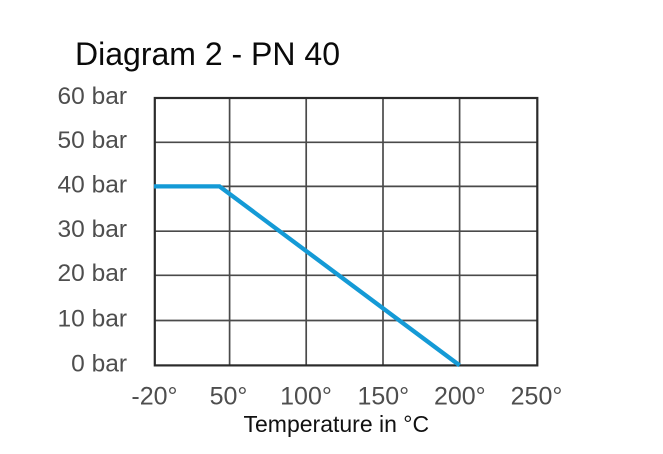  I want to click on svg-text: 20 bar, so click(92, 273).